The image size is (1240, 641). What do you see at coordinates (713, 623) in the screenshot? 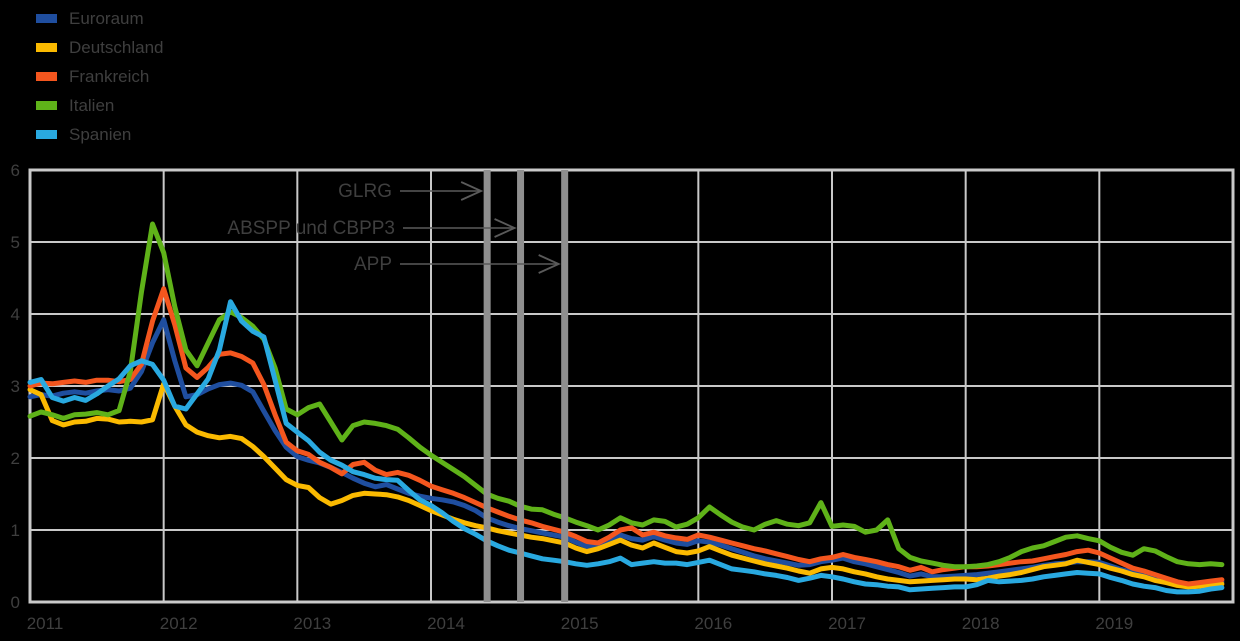
I see `x-tick-label: 2016` at bounding box center [713, 623].